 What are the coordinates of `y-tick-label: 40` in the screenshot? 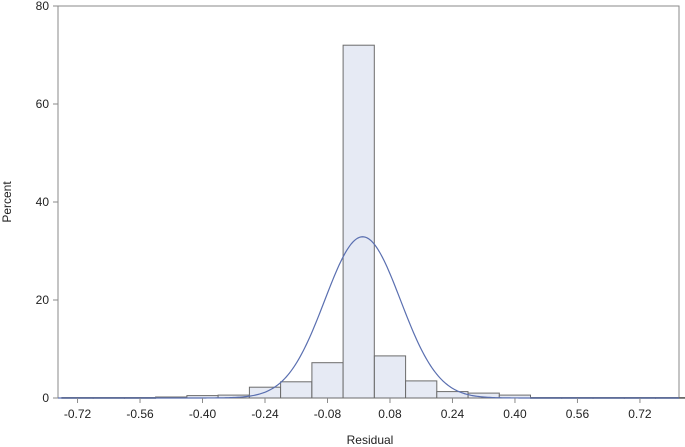 It's located at (43, 202).